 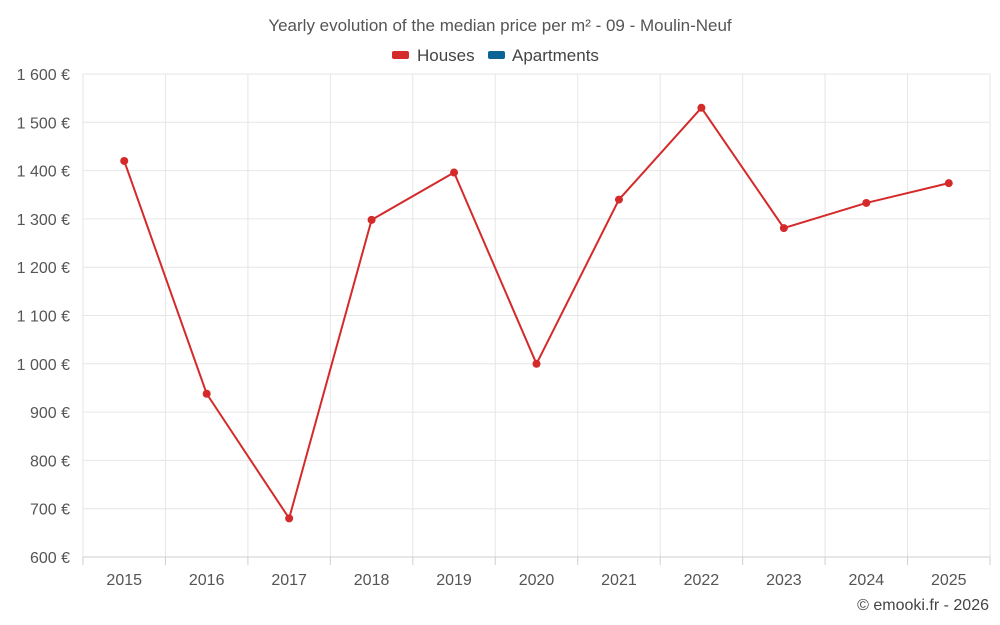 What do you see at coordinates (702, 580) in the screenshot?
I see `x-tick-label: 2022` at bounding box center [702, 580].